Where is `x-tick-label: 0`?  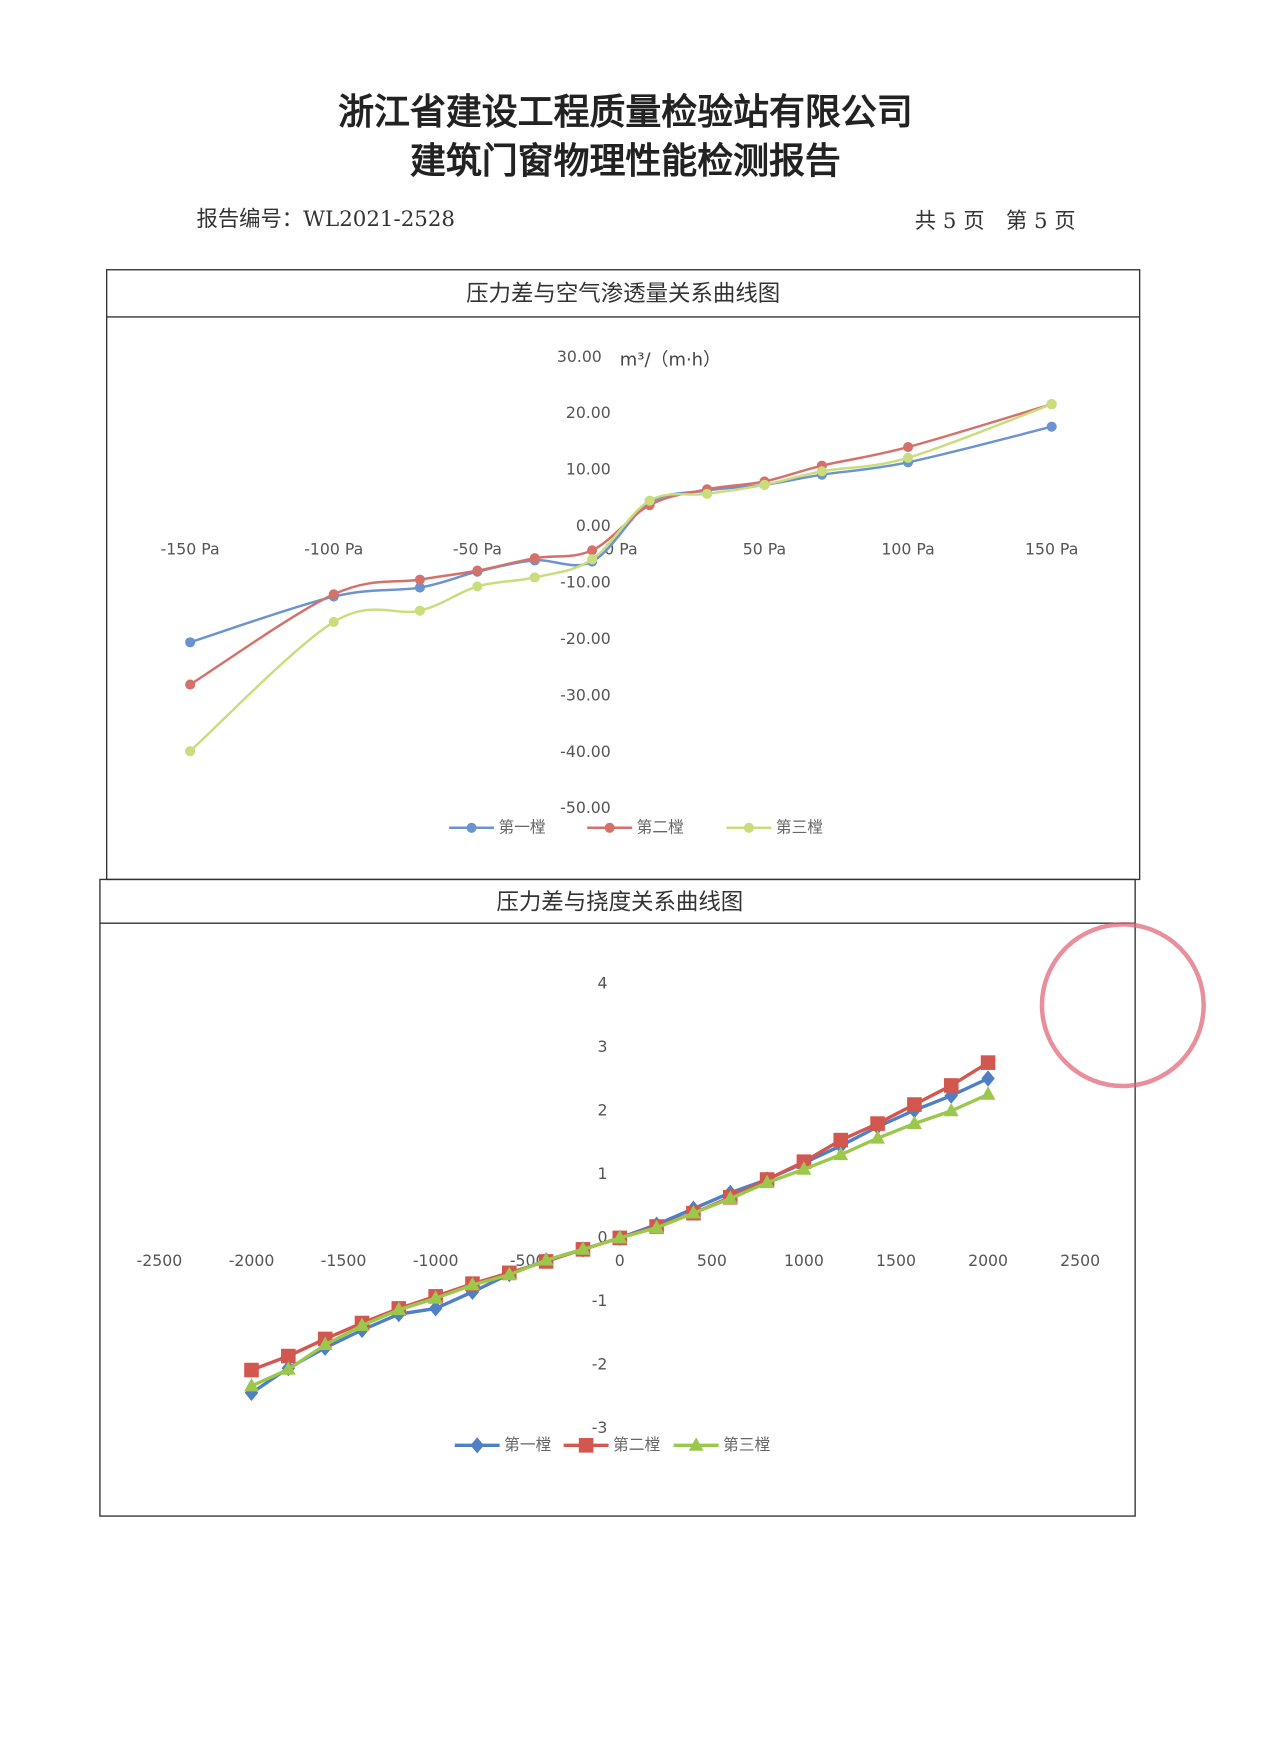
x-tick-label: 0 is located at coordinates (620, 1260).